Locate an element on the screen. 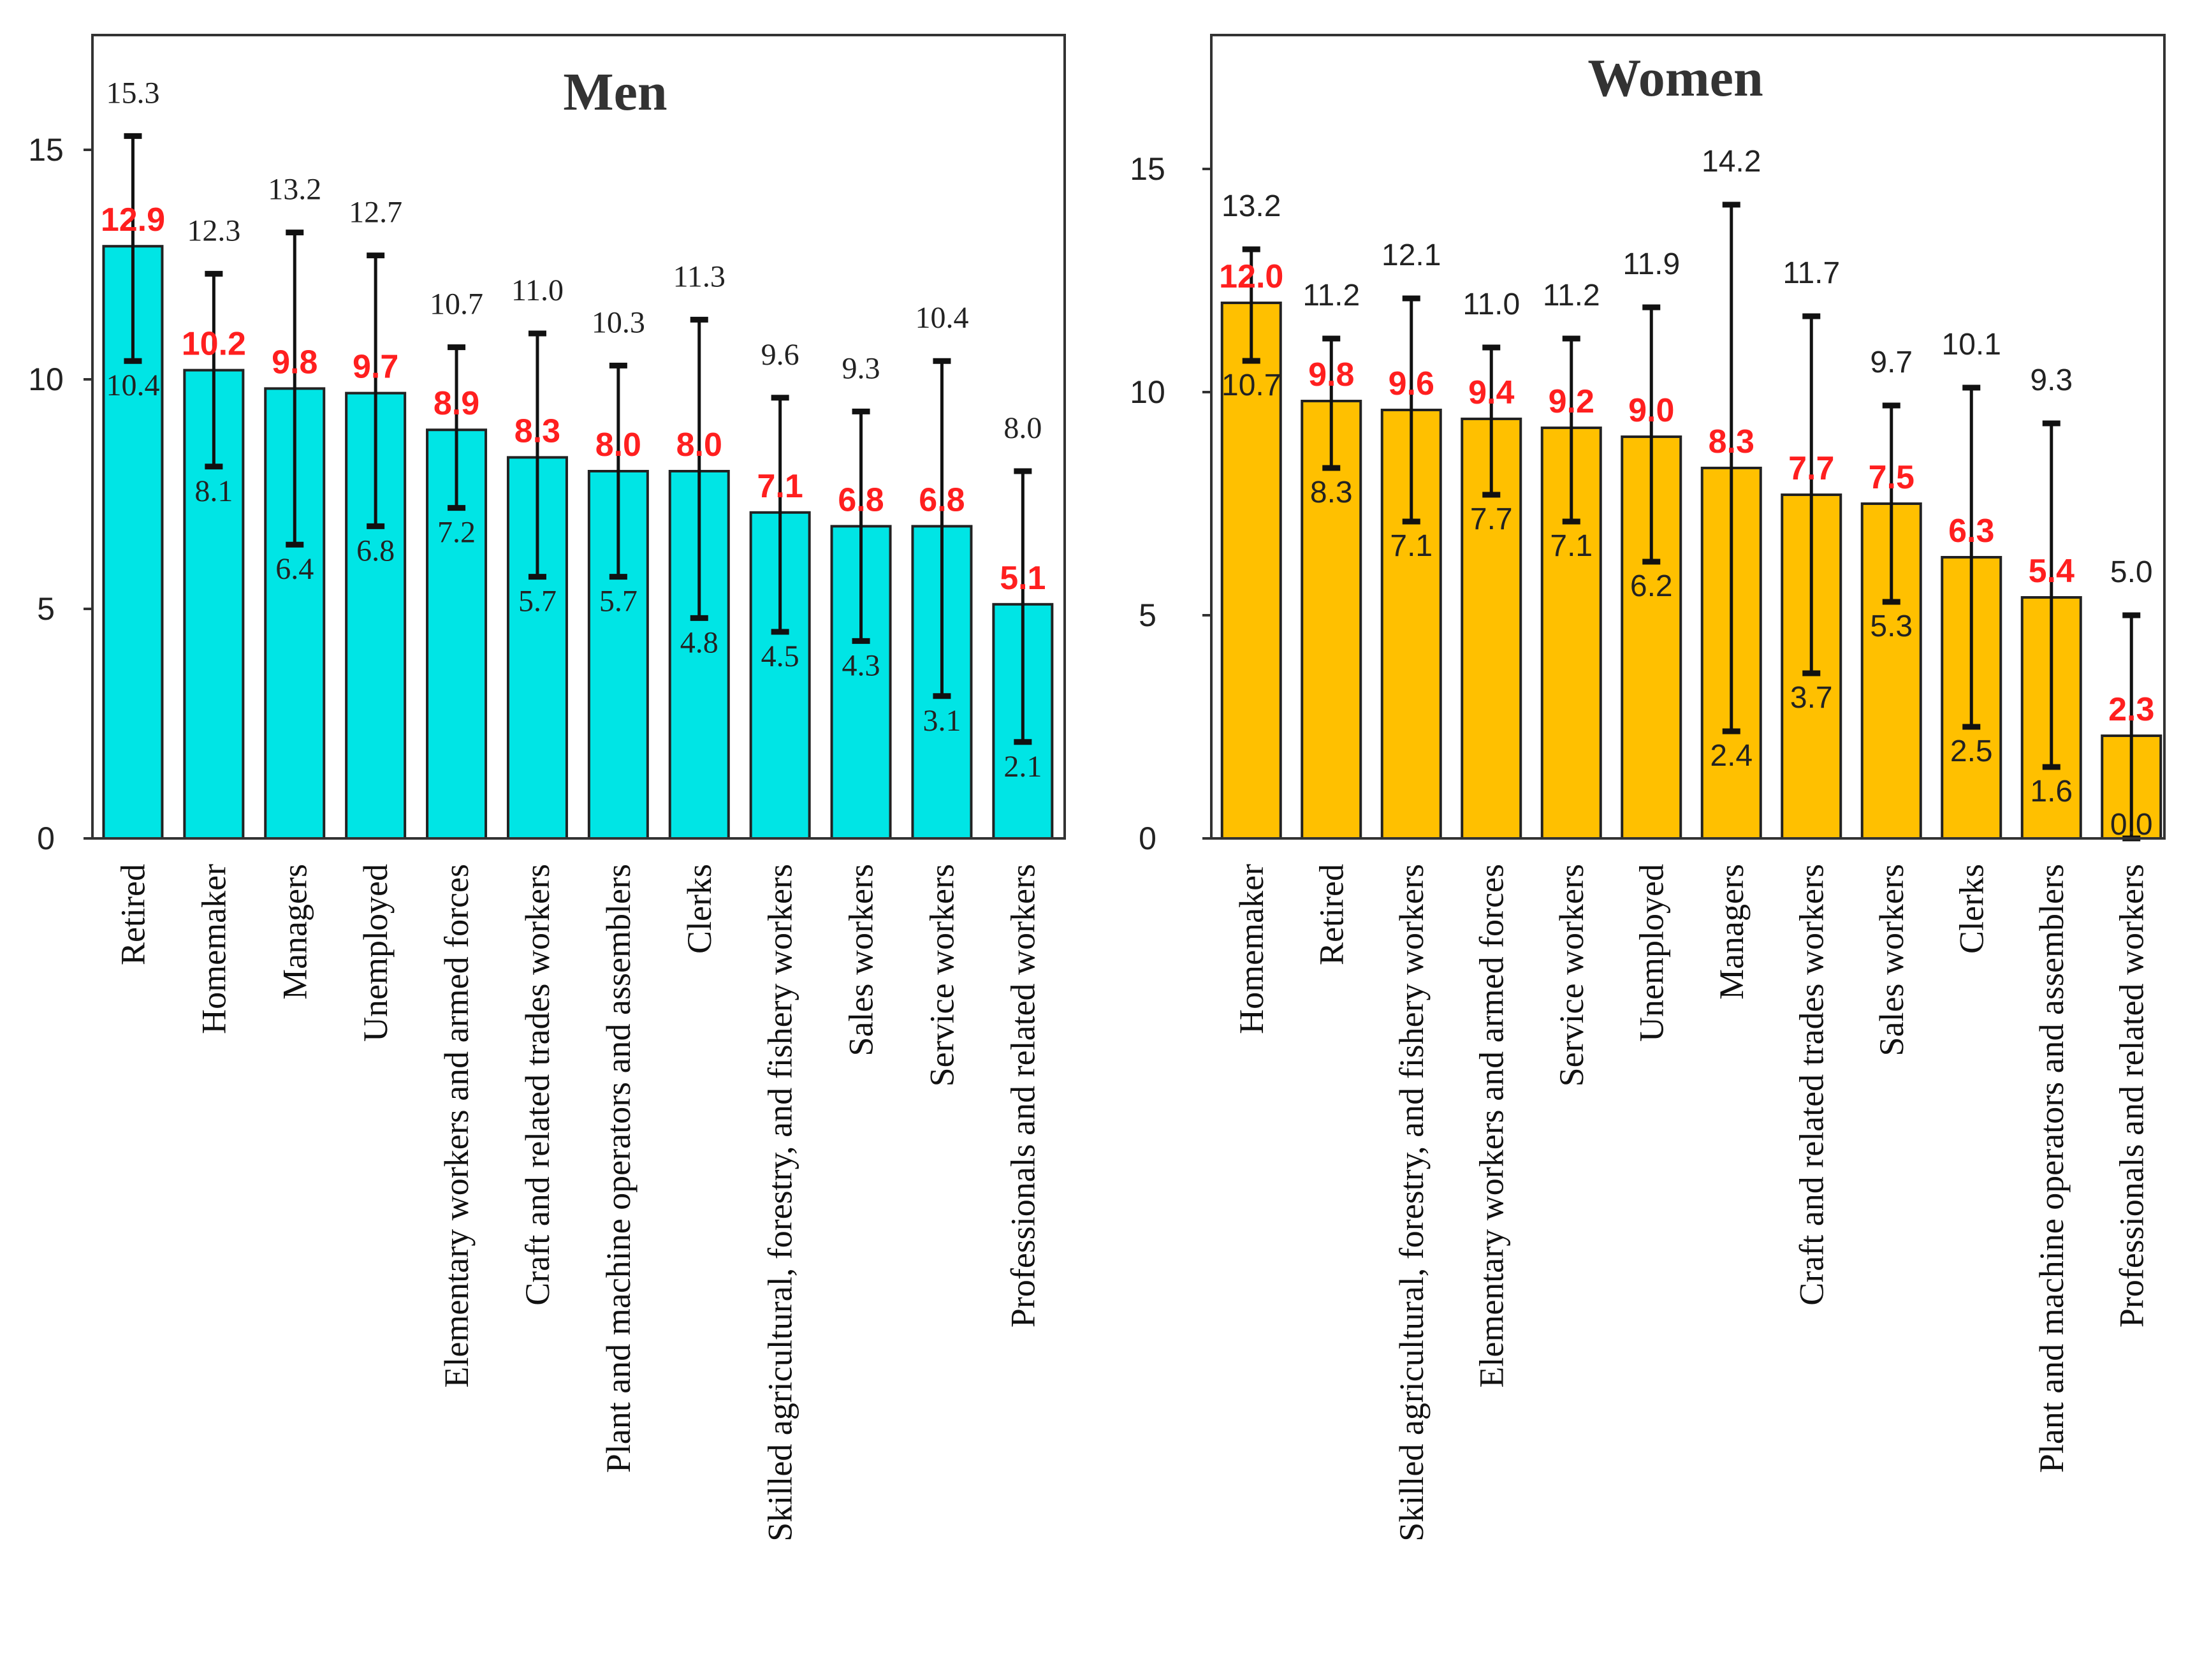  value-label-homemaker: 12.0 is located at coordinates (1251, 276).